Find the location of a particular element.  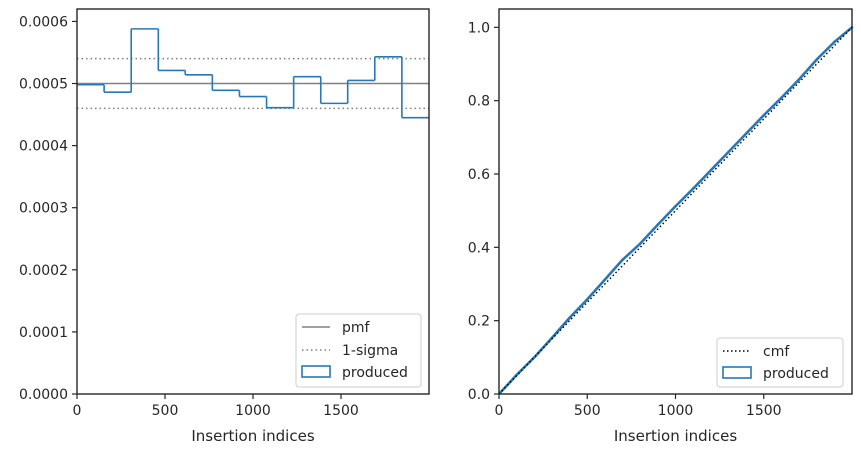

y-tick-label: 0.0004 is located at coordinates (43, 147).